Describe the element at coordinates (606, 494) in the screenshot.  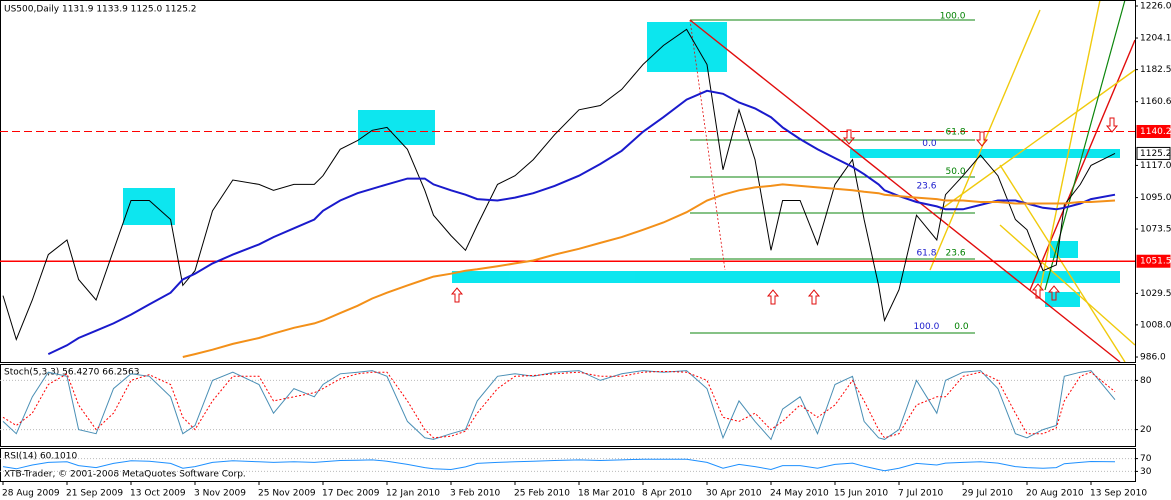
I see `x-tick-label: 18 Mar 2010` at that location.